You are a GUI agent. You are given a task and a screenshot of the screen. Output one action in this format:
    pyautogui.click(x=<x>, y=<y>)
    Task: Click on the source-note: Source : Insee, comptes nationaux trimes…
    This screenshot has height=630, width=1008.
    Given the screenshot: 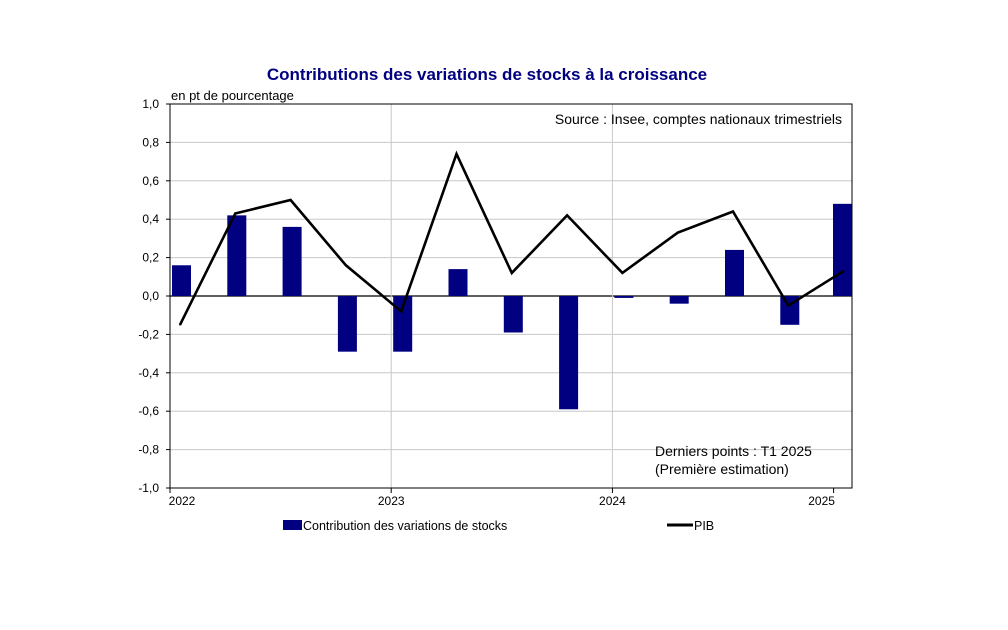 What is the action you would take?
    pyautogui.click(x=698, y=119)
    